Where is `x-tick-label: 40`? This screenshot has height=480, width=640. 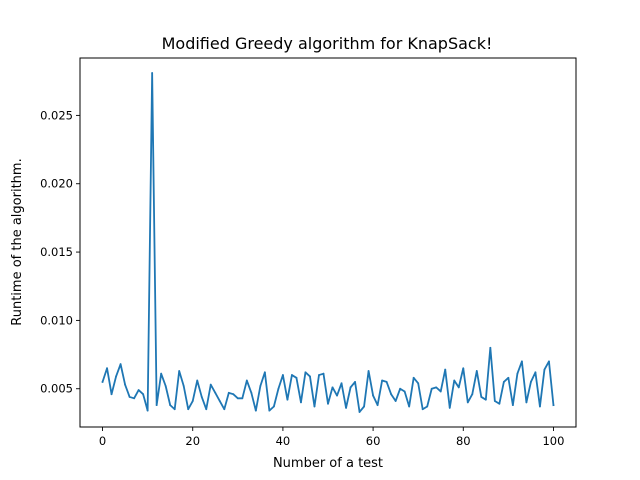
x-tick-label: 40 is located at coordinates (283, 441).